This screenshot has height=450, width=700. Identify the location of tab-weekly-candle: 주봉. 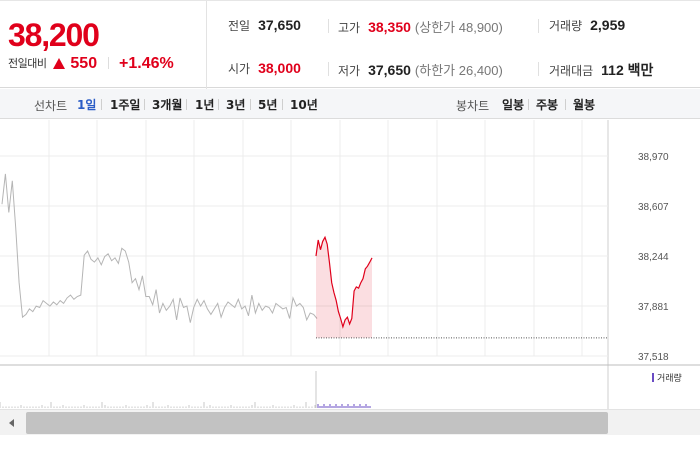
(547, 105).